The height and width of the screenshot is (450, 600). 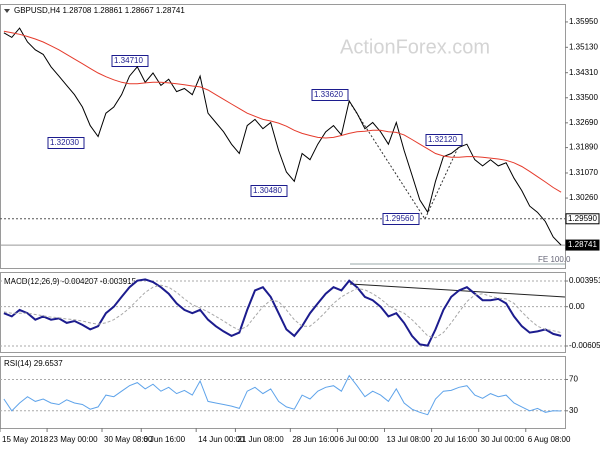 I want to click on annotation: 1.29560, so click(x=399, y=218).